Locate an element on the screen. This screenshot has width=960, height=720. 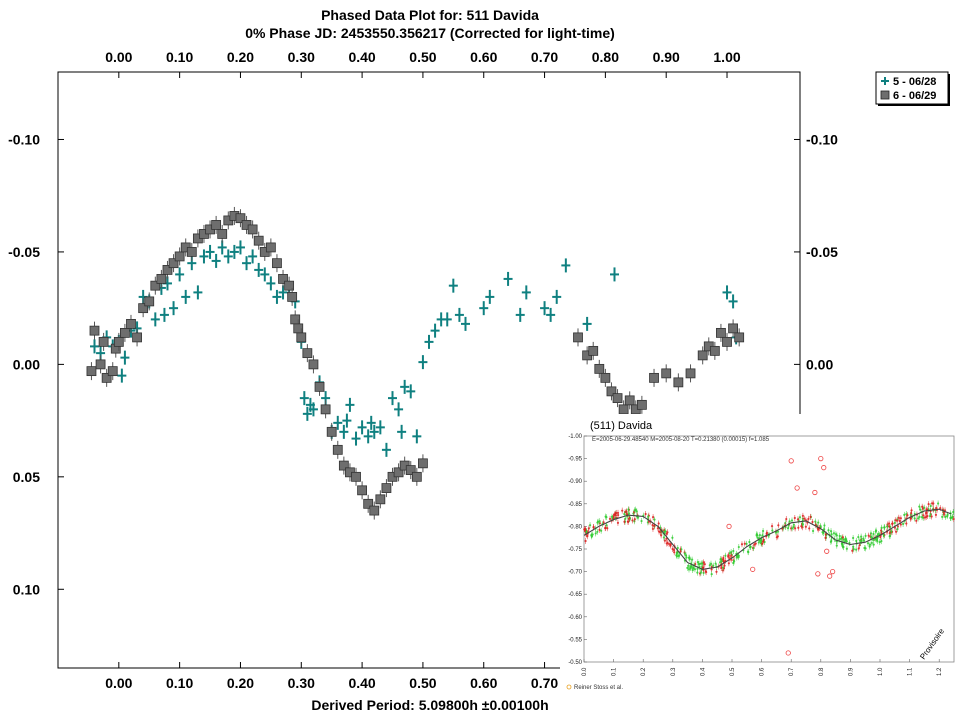
x-tick-label: 0.40 is located at coordinates (361, 683).